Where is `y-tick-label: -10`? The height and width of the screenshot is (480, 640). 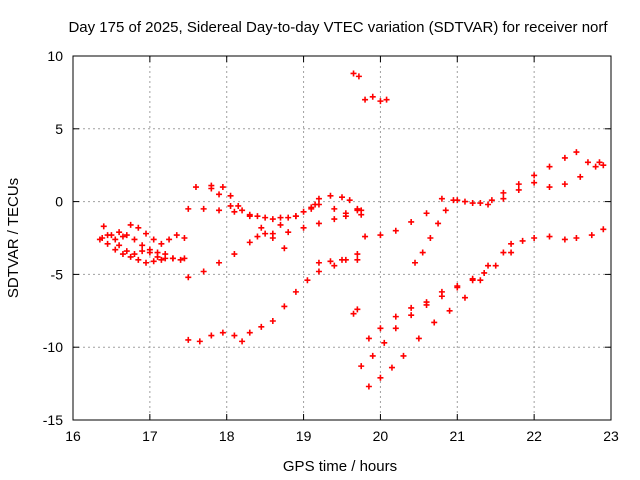 y-tick-label: -10 is located at coordinates (53, 347).